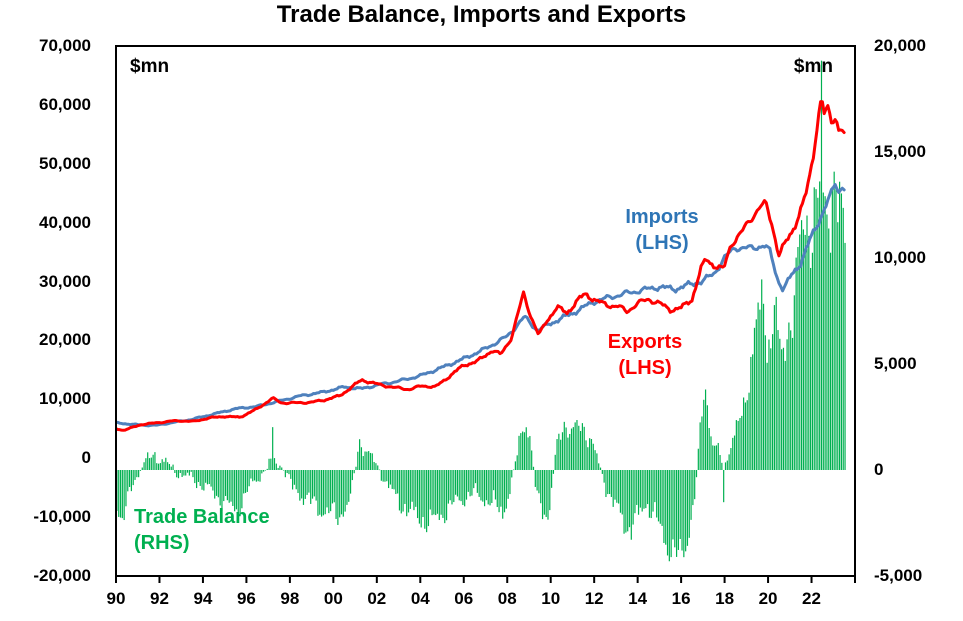 Image resolution: width=963 pixels, height=621 pixels. What do you see at coordinates (507, 598) in the screenshot?
I see `x-axis-tick-label: 08` at bounding box center [507, 598].